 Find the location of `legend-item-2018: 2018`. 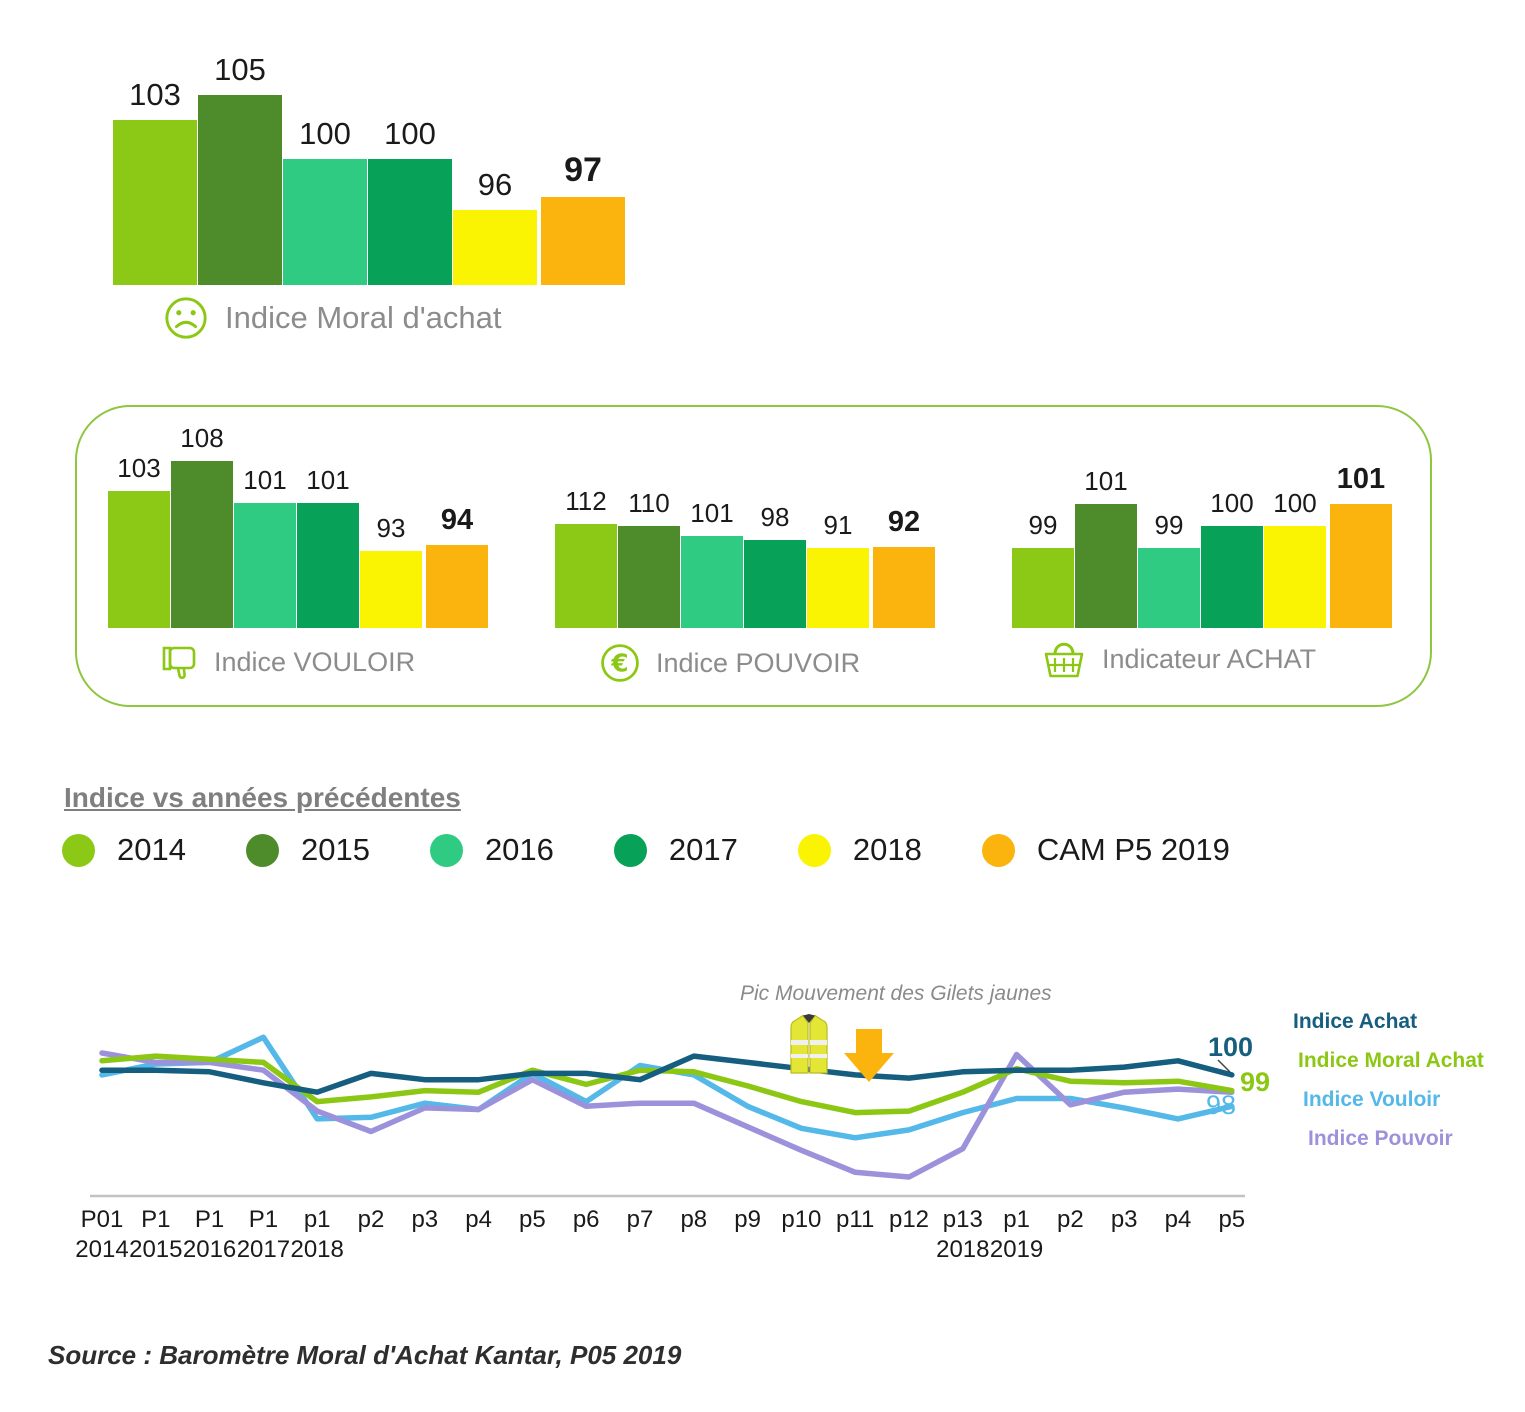

legend-item-2018: 2018 is located at coordinates (859, 850).